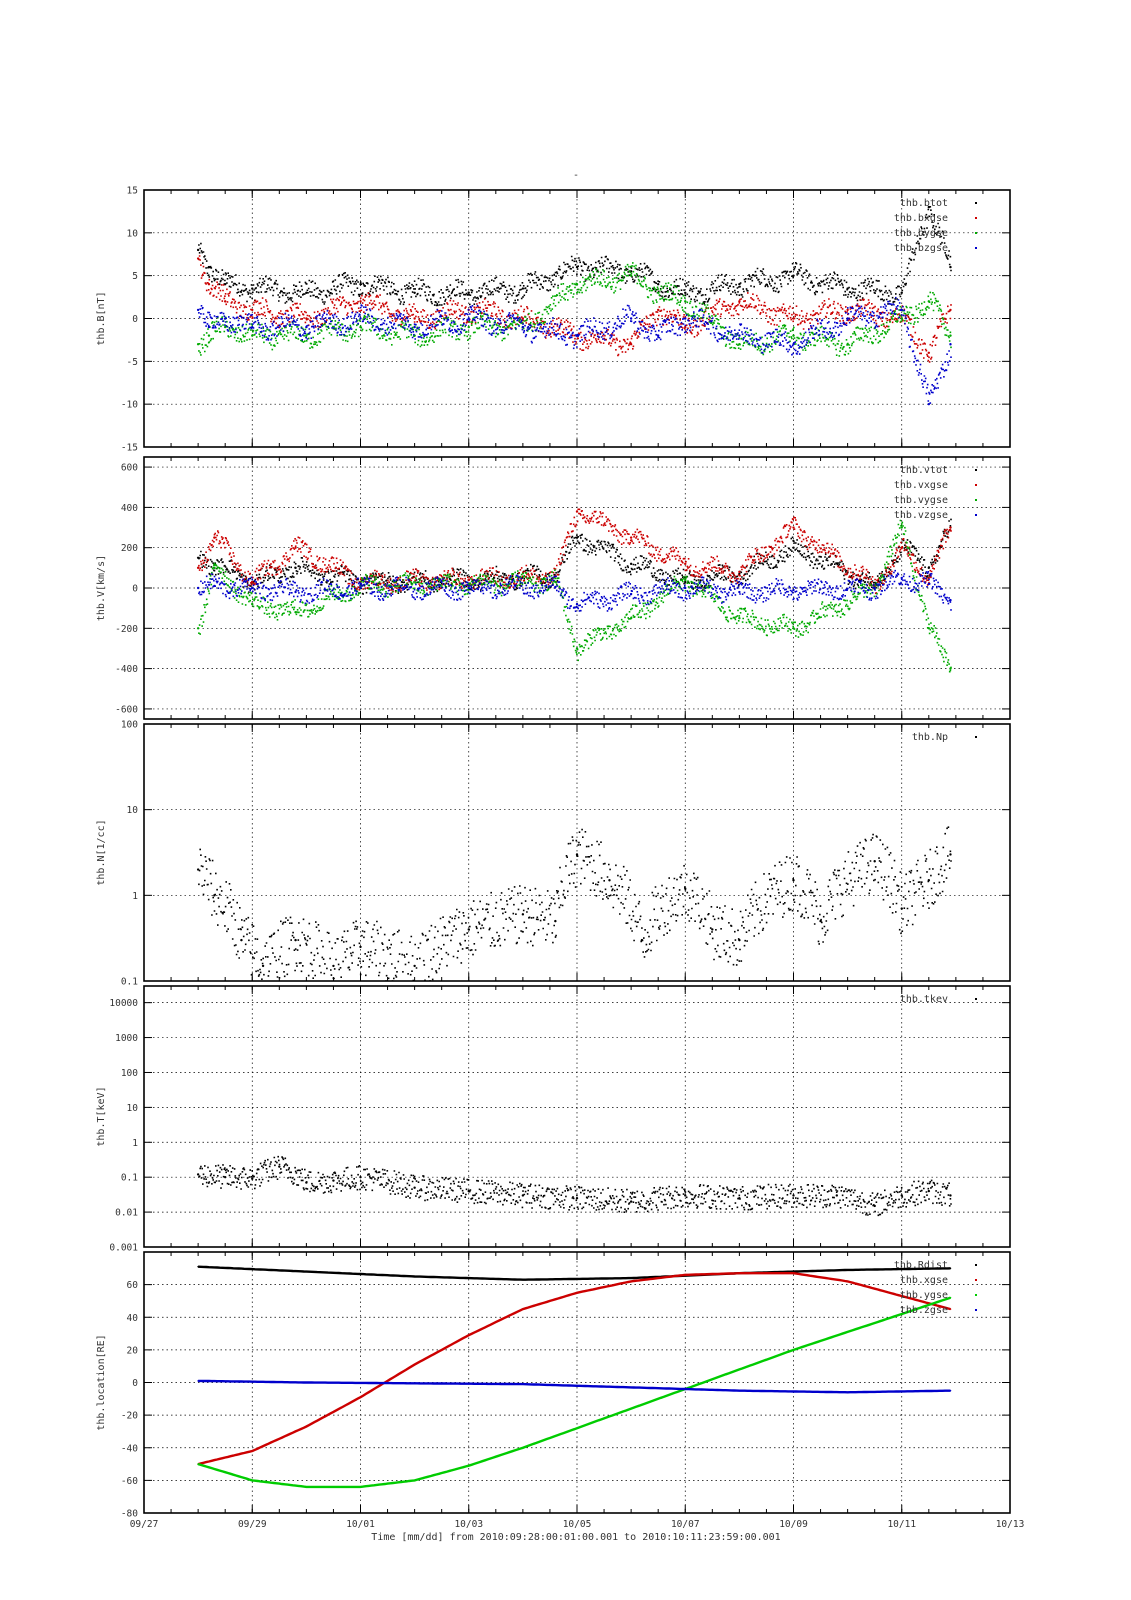 The height and width of the screenshot is (1600, 1131). What do you see at coordinates (921, 515) in the screenshot?
I see `legend-label: thb.vzgse` at bounding box center [921, 515].